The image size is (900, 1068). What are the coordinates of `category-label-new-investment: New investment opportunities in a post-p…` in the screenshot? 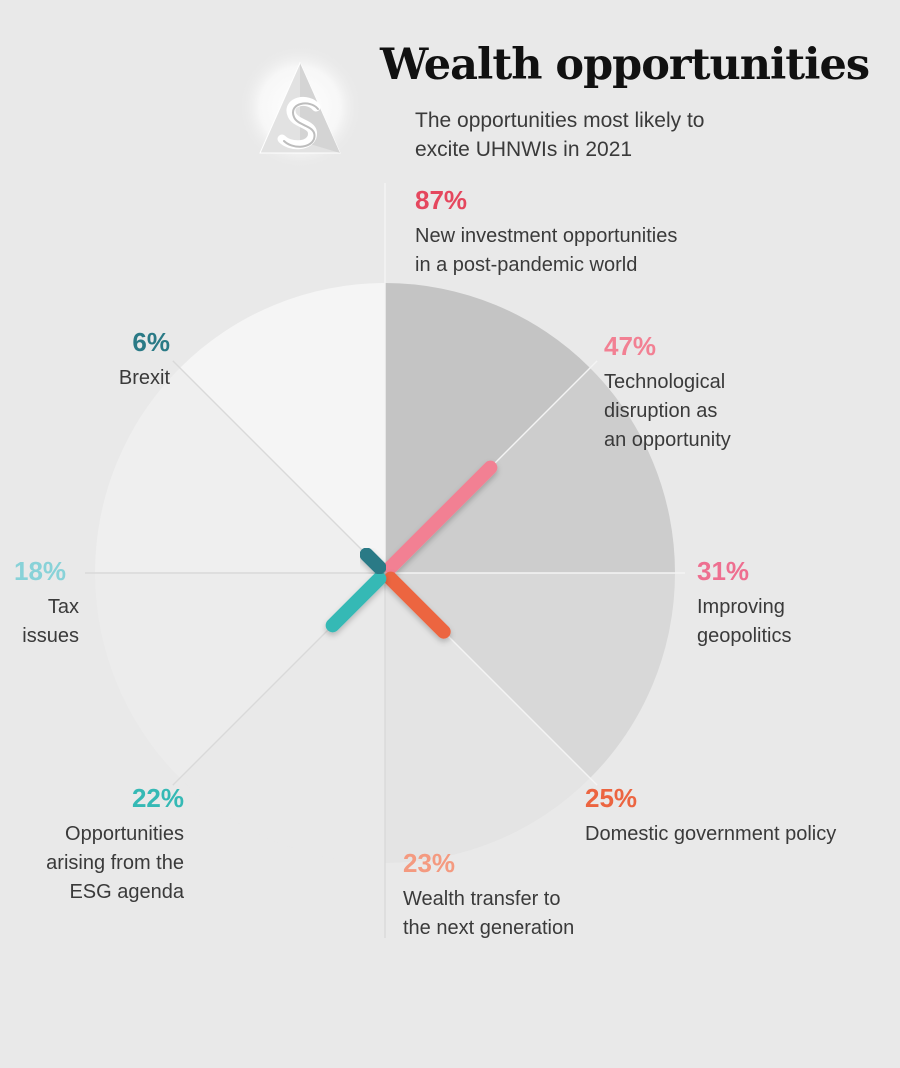 It's located at (546, 250).